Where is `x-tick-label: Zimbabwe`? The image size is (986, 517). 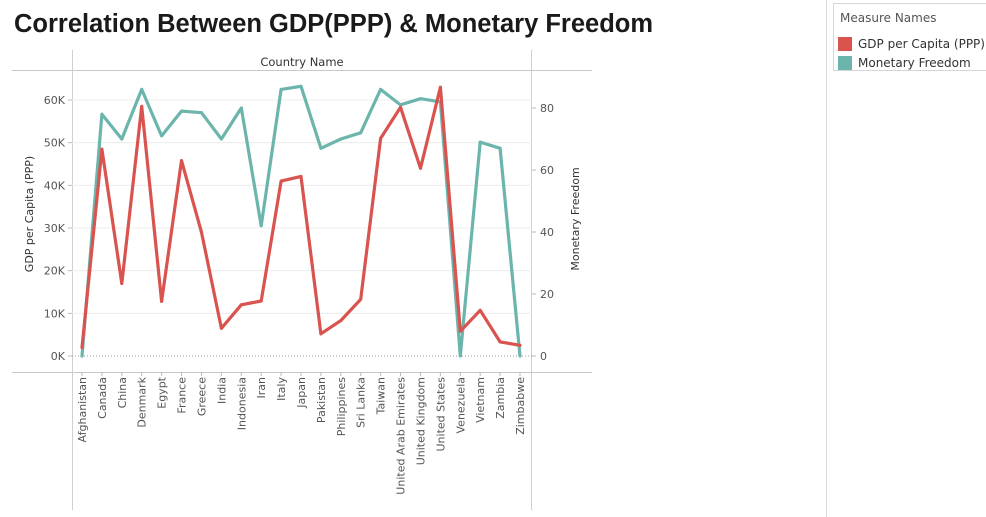
x-tick-label: Zimbabwe is located at coordinates (520, 406).